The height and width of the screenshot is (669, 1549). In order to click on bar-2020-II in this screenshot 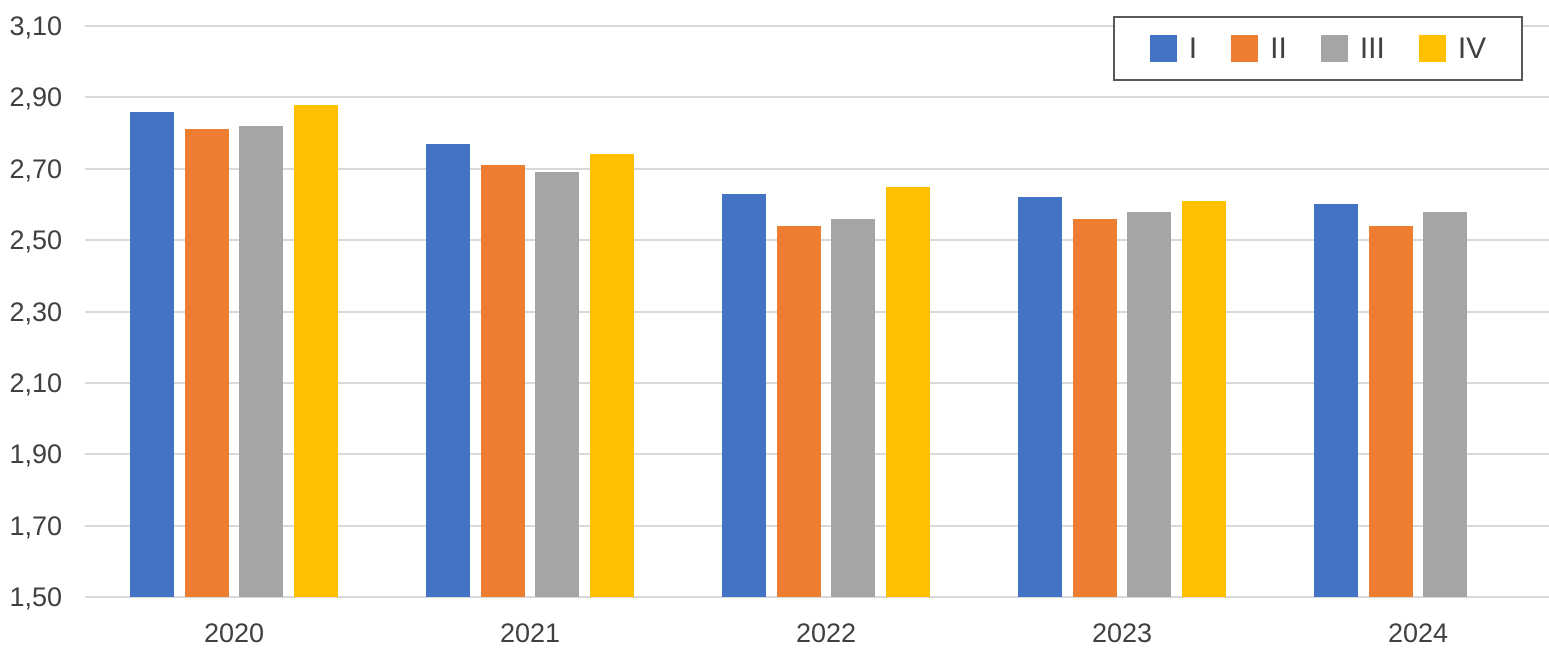, I will do `click(206, 363)`.